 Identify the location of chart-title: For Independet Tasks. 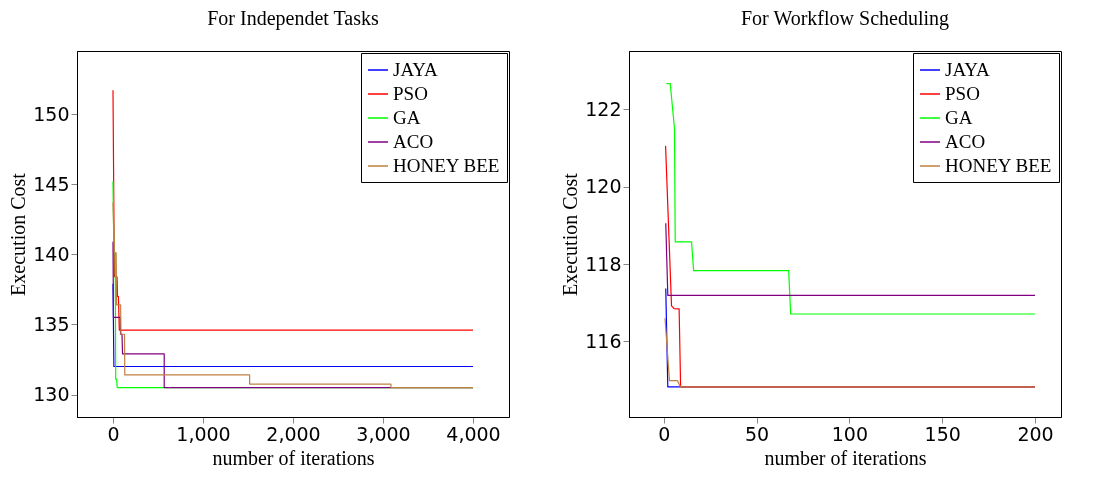
(293, 18).